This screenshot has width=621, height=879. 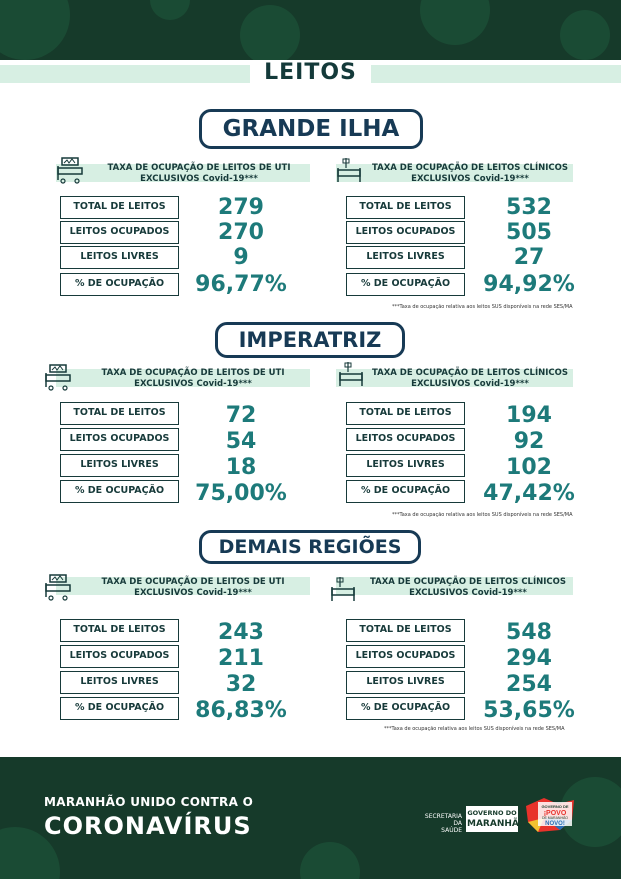 I want to click on row-value-ocupacao: 96,77%, so click(x=241, y=284).